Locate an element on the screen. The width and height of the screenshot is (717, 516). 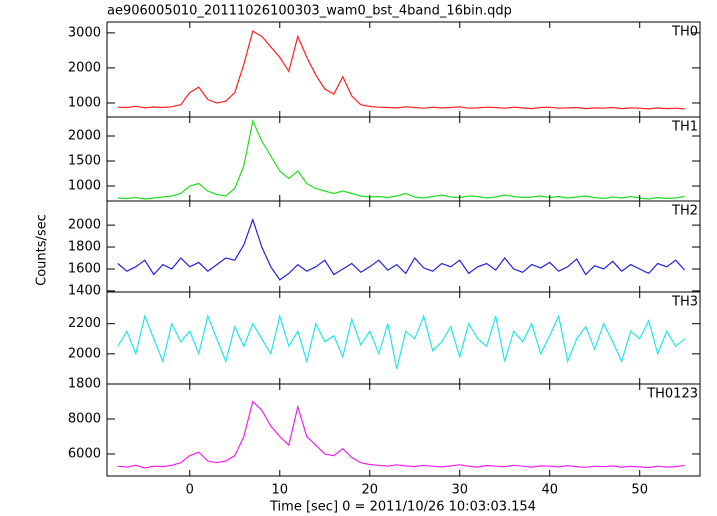
y-tick-label: 6000 is located at coordinates (84, 453).